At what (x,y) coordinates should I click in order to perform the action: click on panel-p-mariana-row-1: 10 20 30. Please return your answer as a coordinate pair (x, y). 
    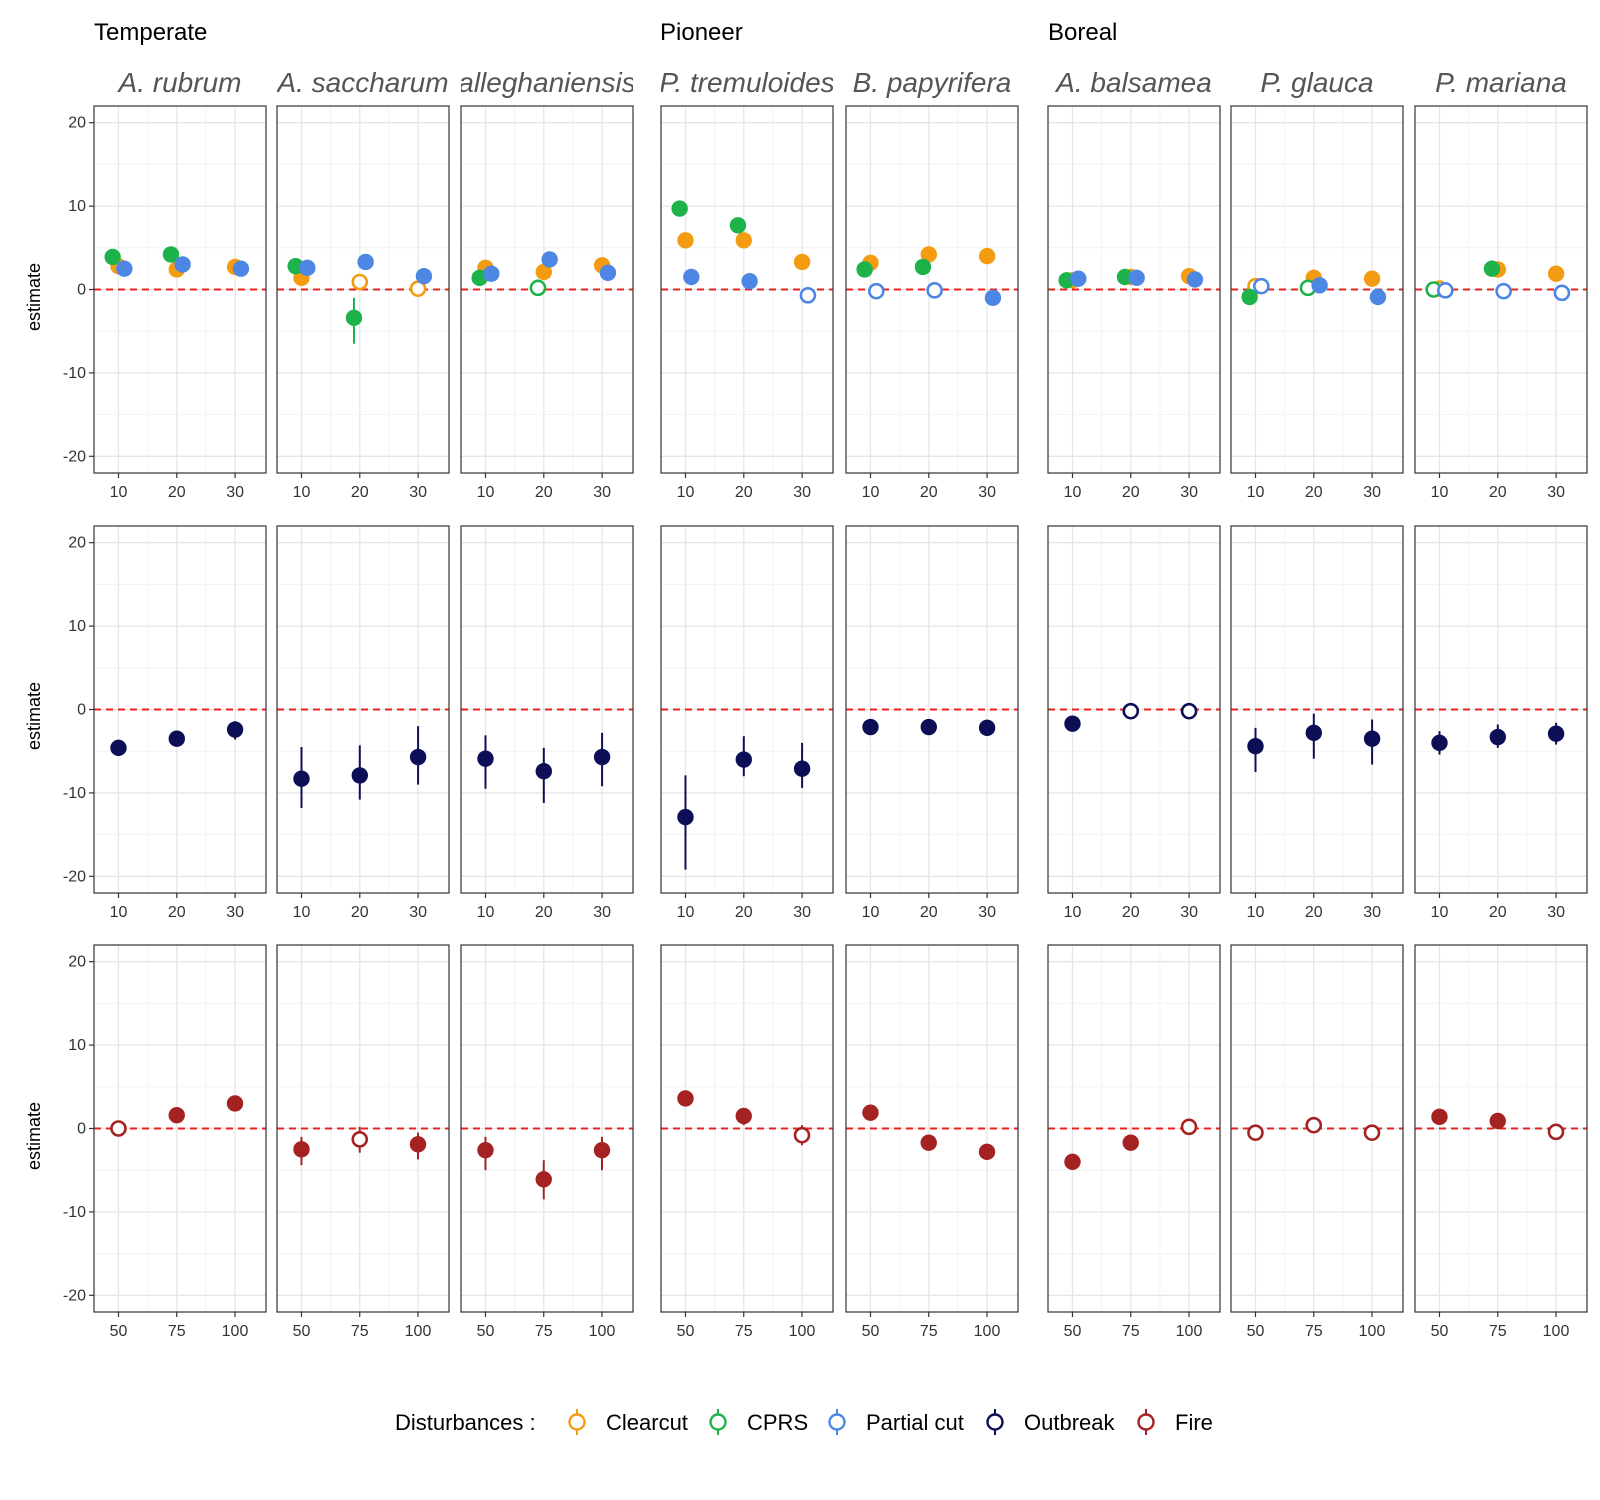
    Looking at the image, I should click on (1501, 303).